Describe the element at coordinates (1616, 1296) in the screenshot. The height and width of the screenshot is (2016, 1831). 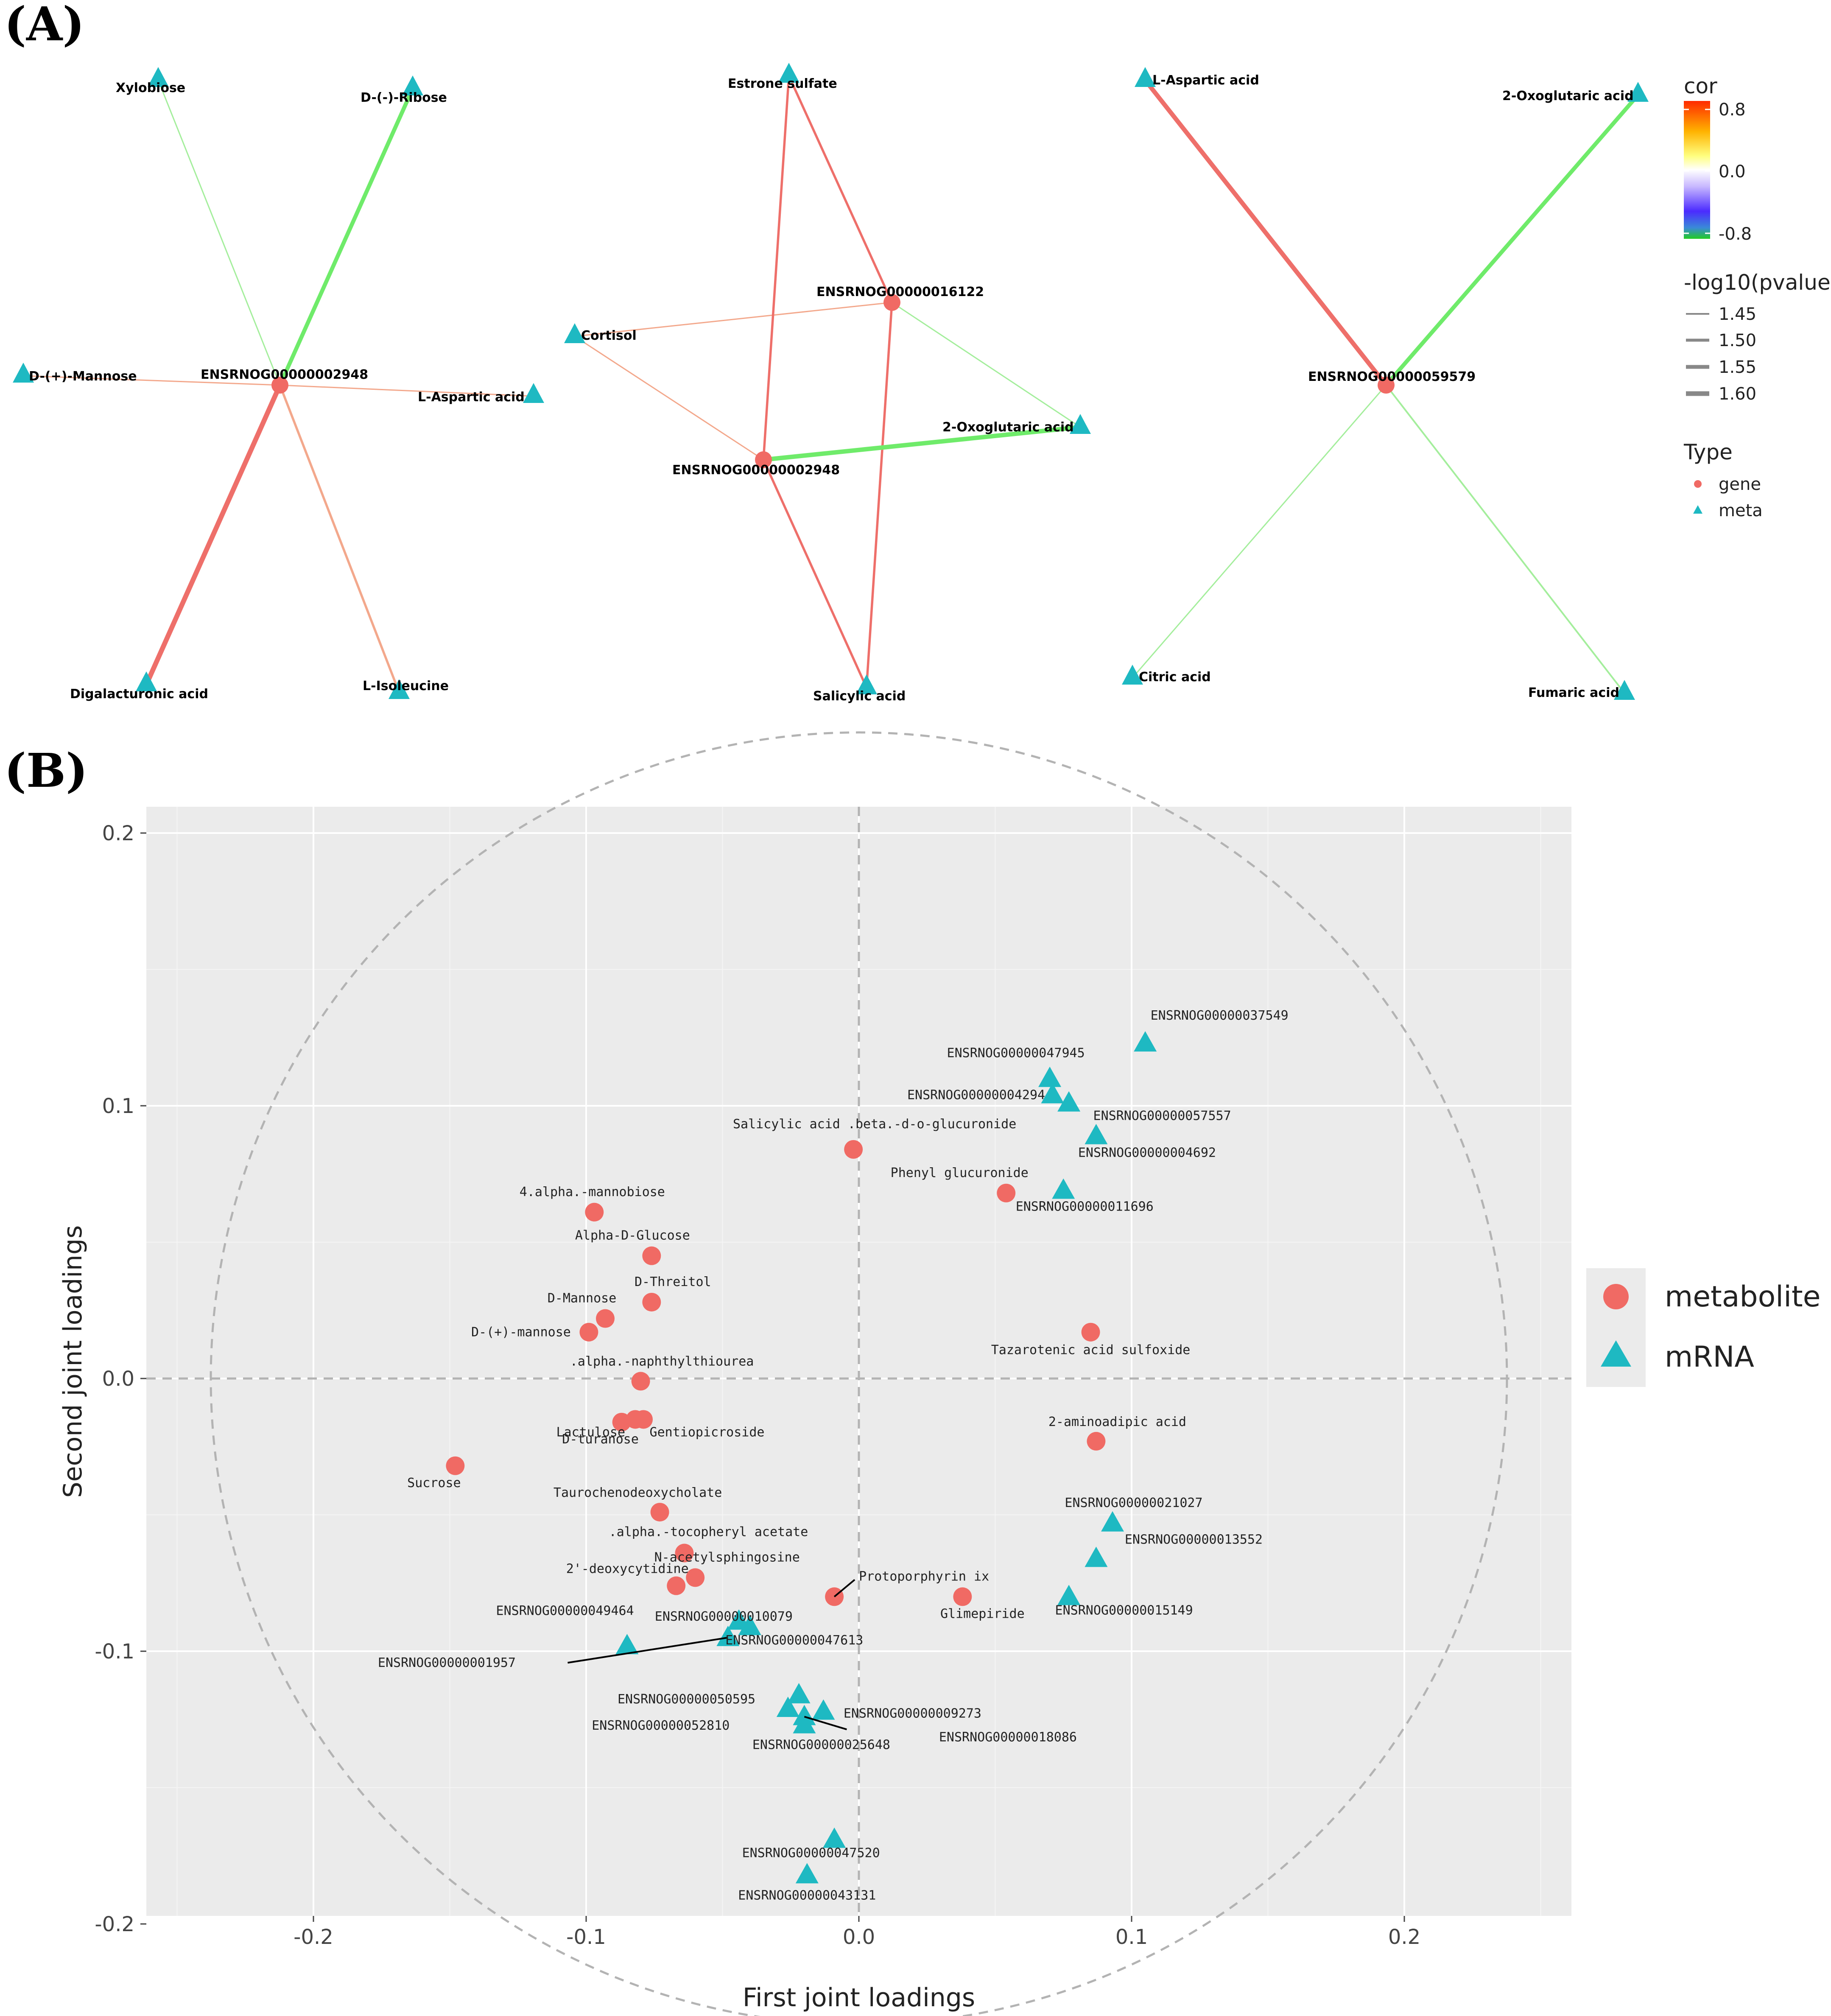
I see `legend-metabolite-marker` at that location.